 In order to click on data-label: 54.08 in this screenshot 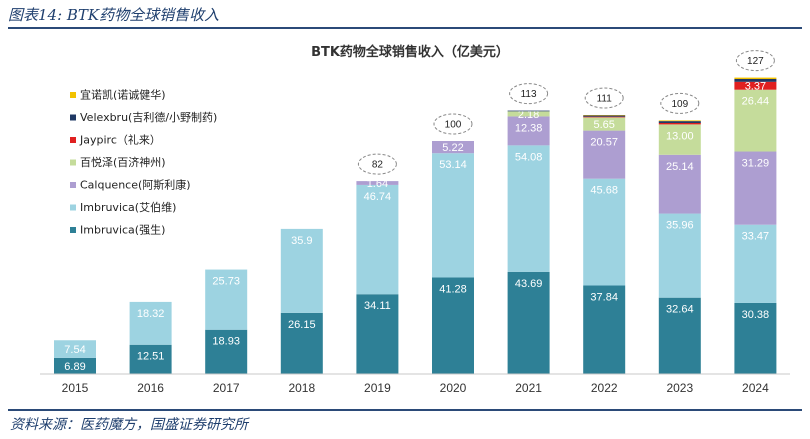, I will do `click(529, 157)`.